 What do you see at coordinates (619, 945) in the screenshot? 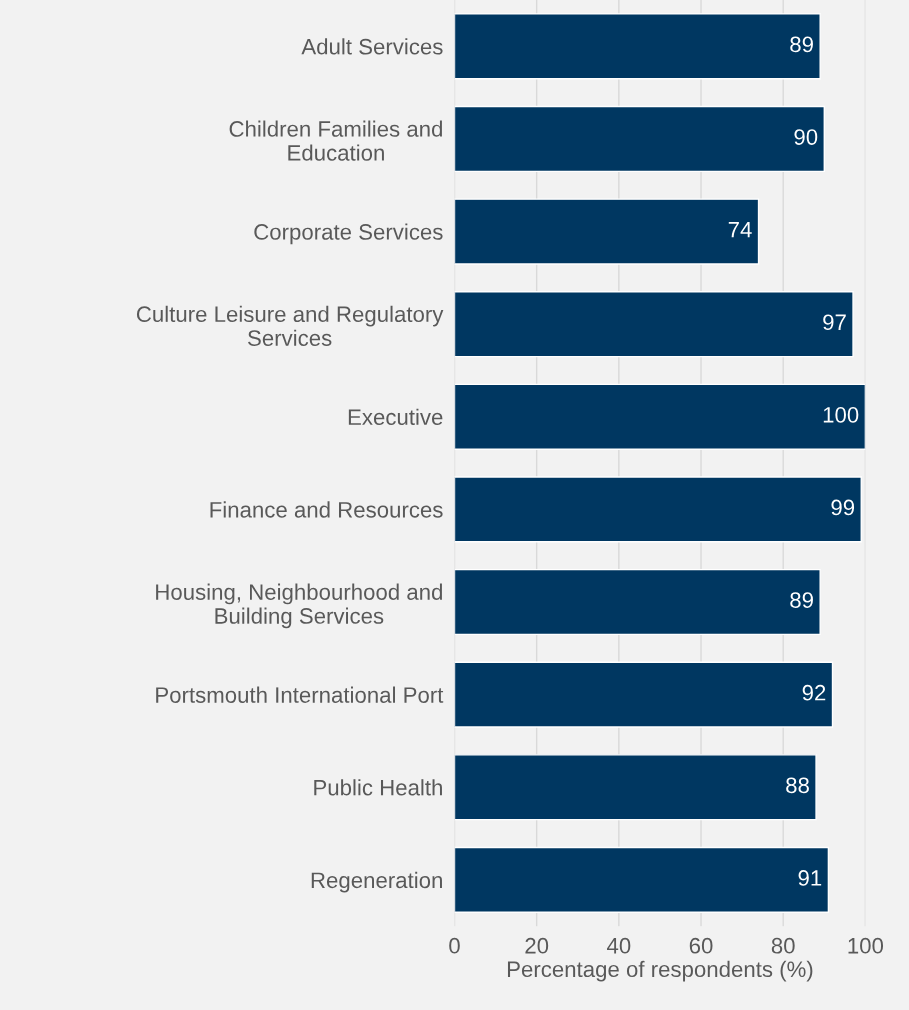
I see `x-tick-label: 40` at bounding box center [619, 945].